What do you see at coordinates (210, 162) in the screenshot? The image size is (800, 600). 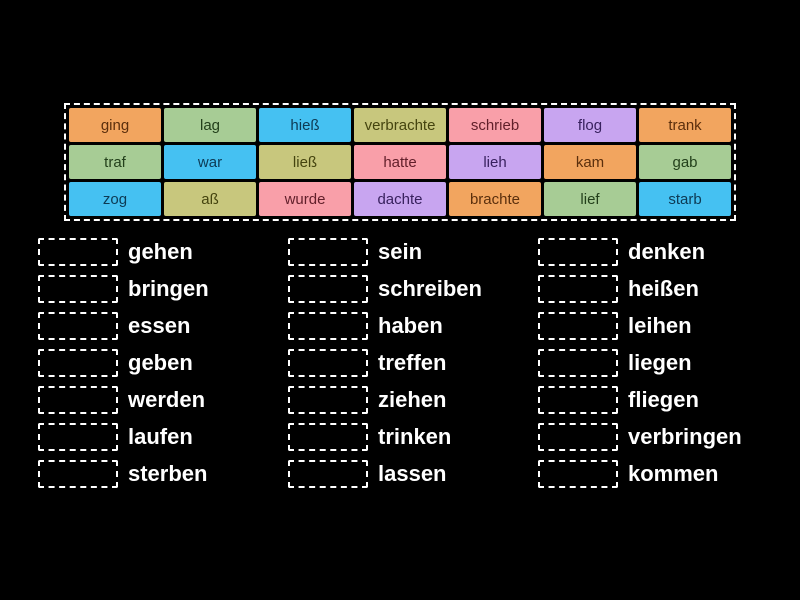 I see `word-tile-war: war` at bounding box center [210, 162].